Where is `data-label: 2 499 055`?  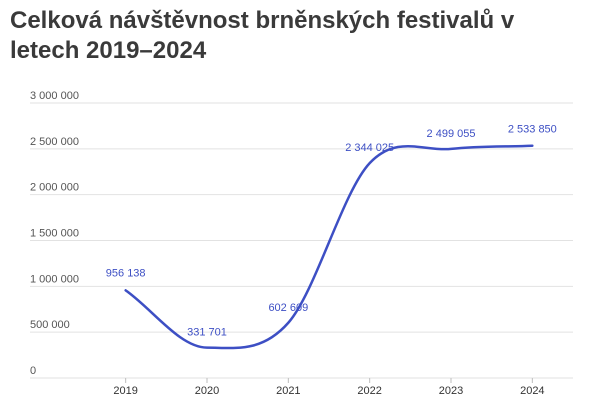 data-label: 2 499 055 is located at coordinates (451, 134).